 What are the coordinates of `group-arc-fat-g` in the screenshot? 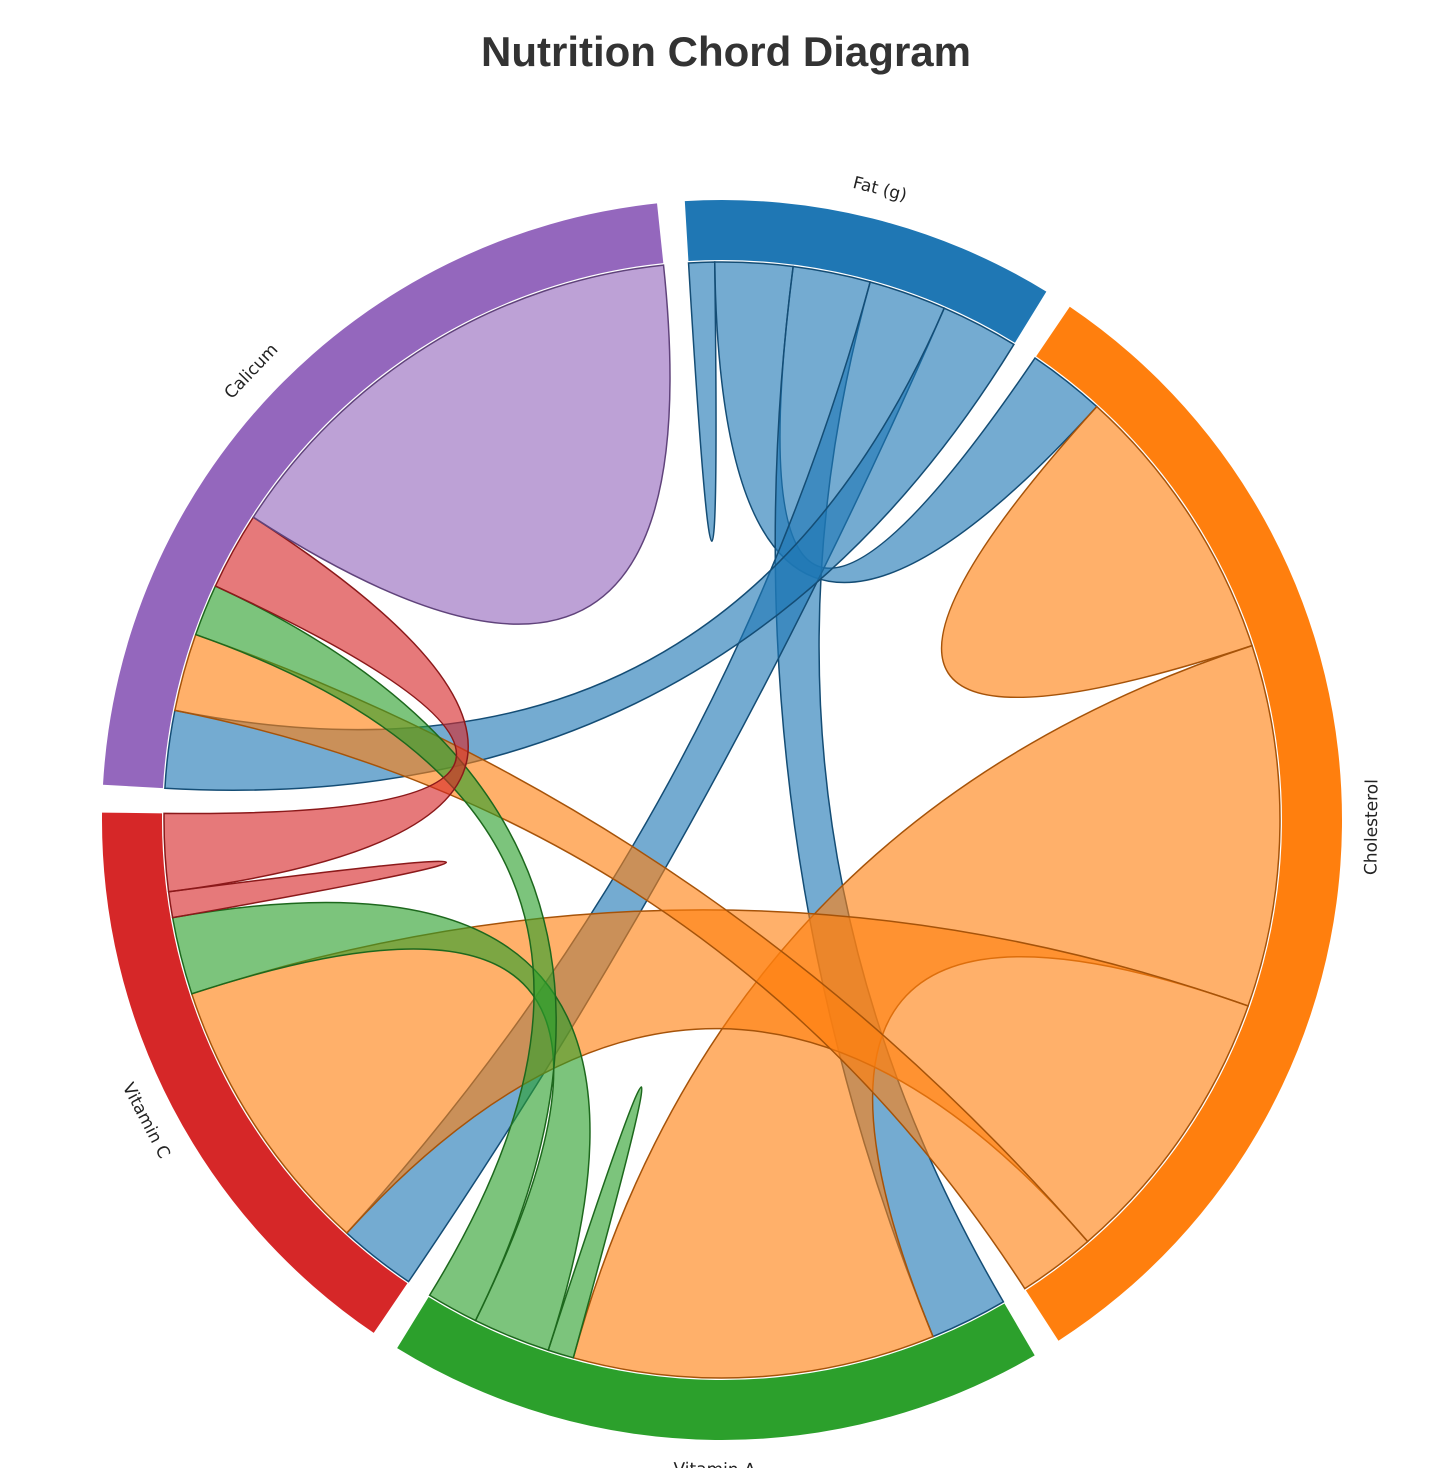 It's located at (865, 271).